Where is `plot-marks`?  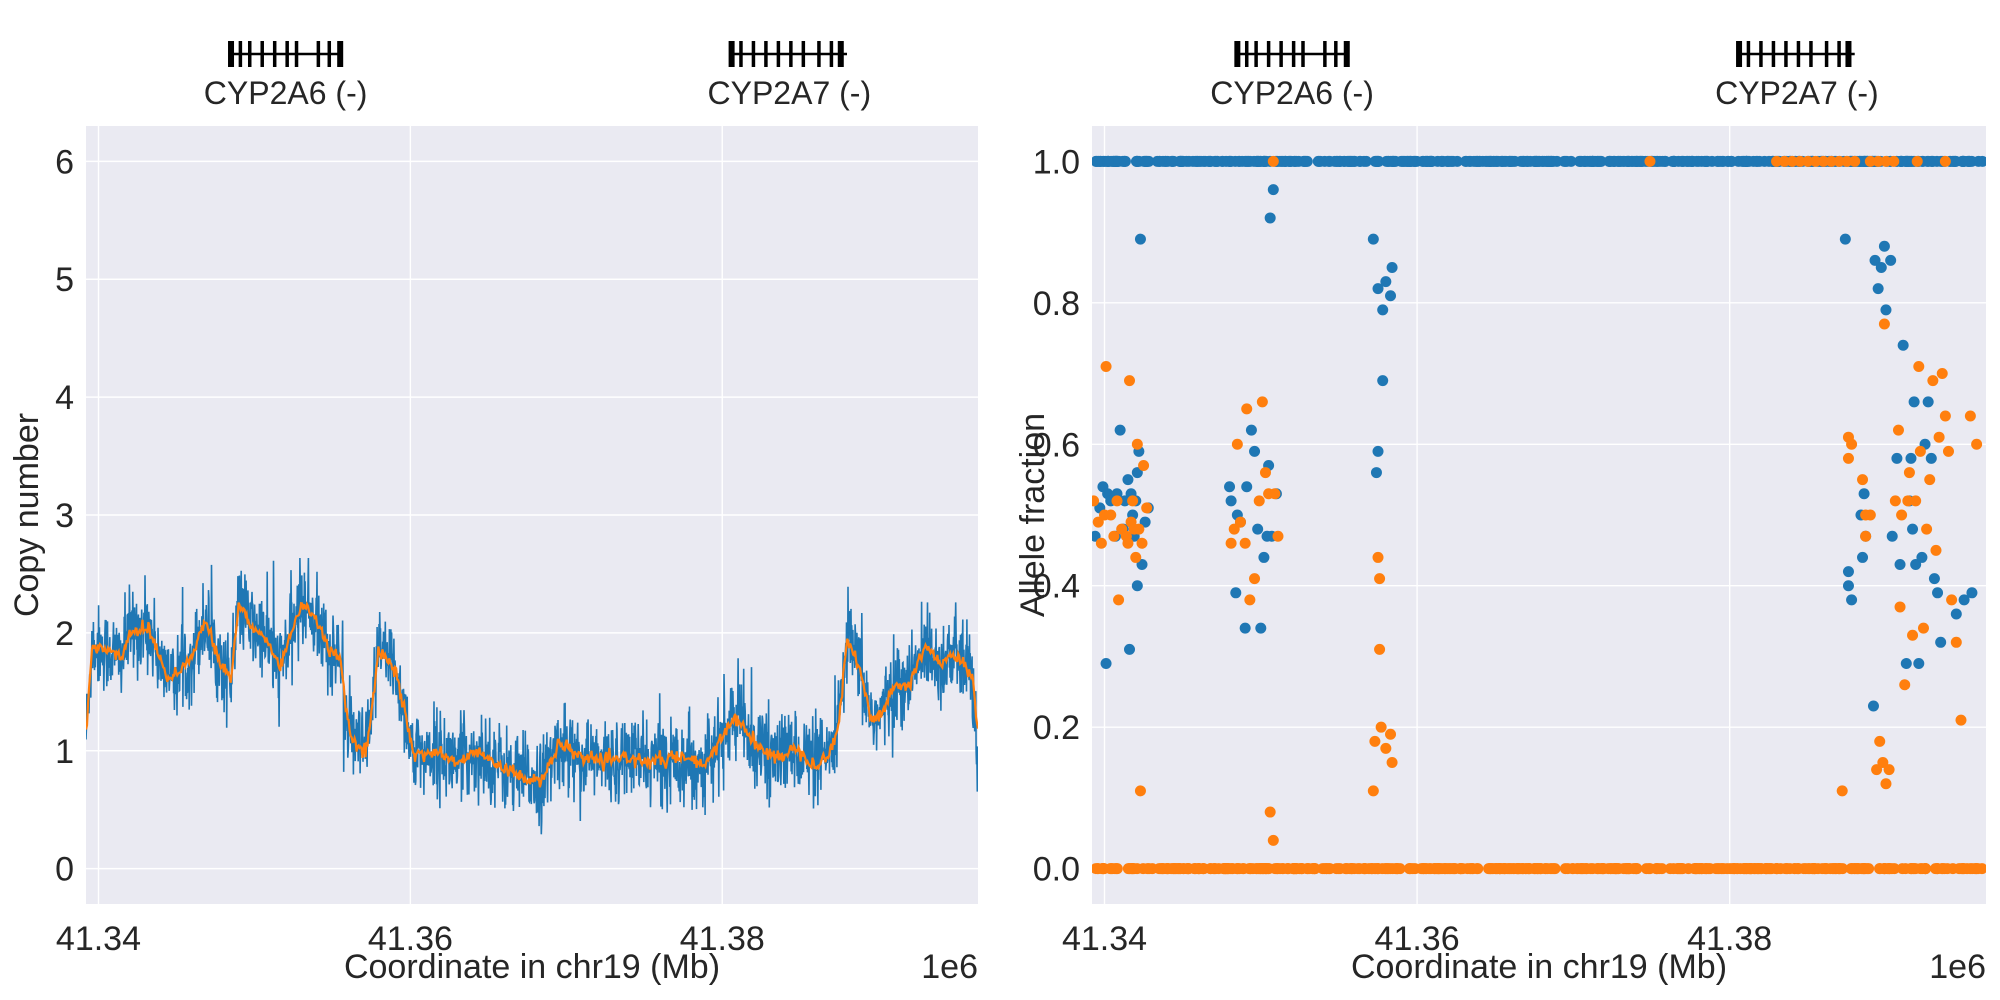
plot-marks is located at coordinates (532, 696).